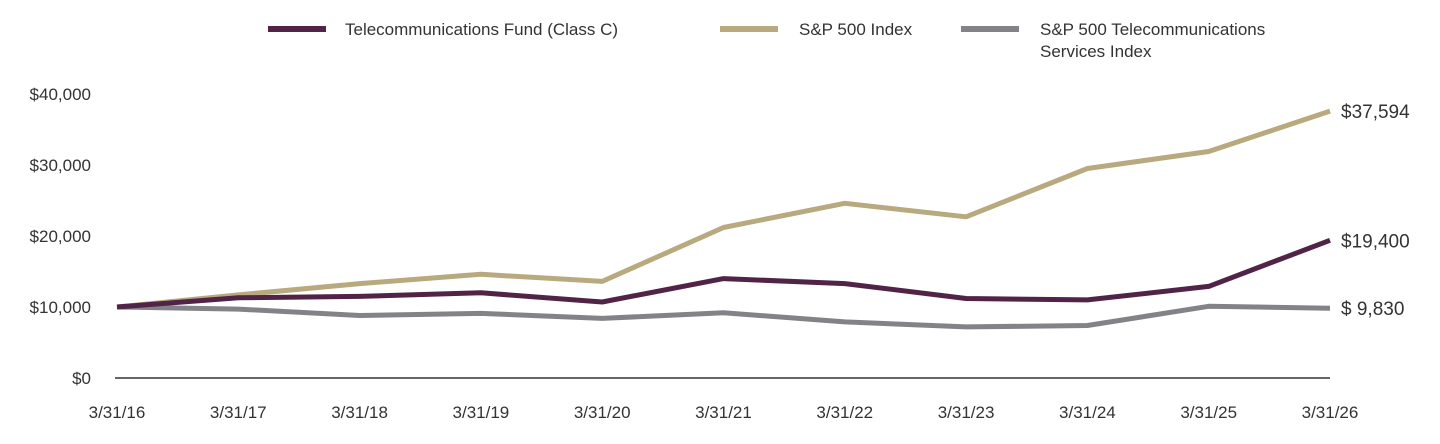 The image size is (1440, 444). Describe the element at coordinates (723, 412) in the screenshot. I see `x-tick-label: 3/31/21` at that location.